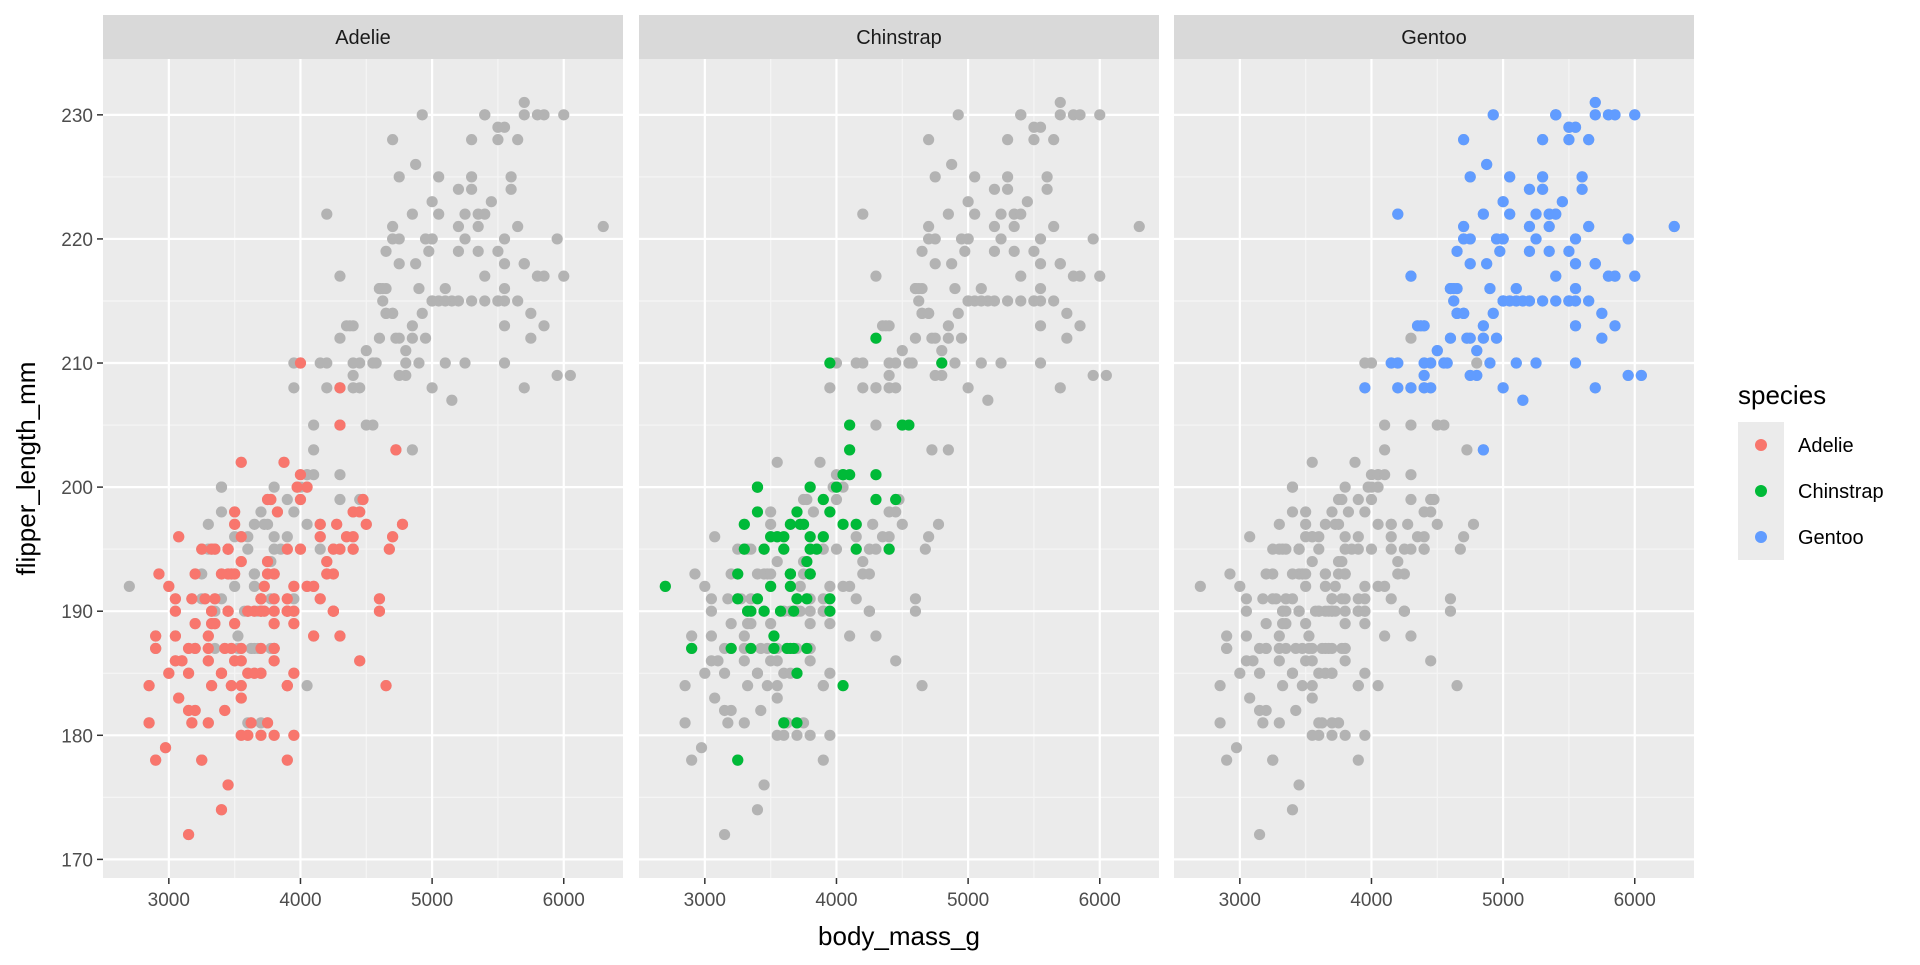  Describe the element at coordinates (899, 936) in the screenshot. I see `x-axis-title: body_mass_g` at that location.